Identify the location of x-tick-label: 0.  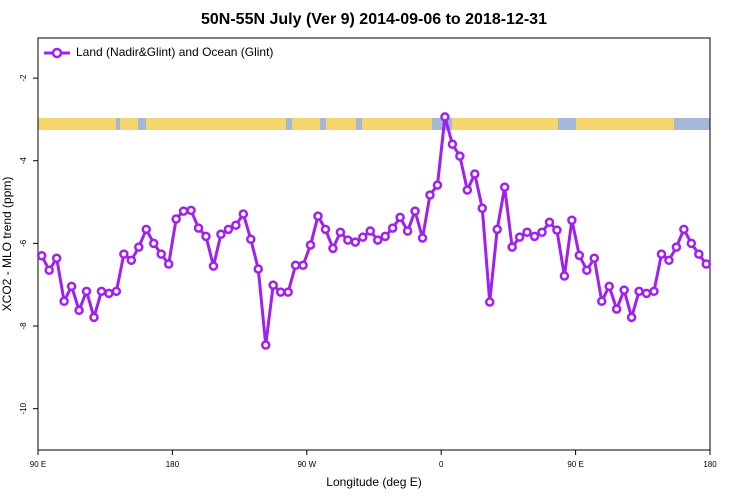
(441, 464).